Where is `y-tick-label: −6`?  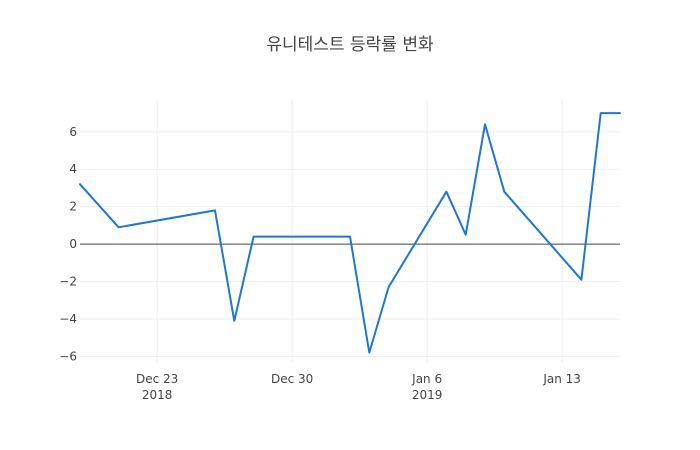 y-tick-label: −6 is located at coordinates (68, 356).